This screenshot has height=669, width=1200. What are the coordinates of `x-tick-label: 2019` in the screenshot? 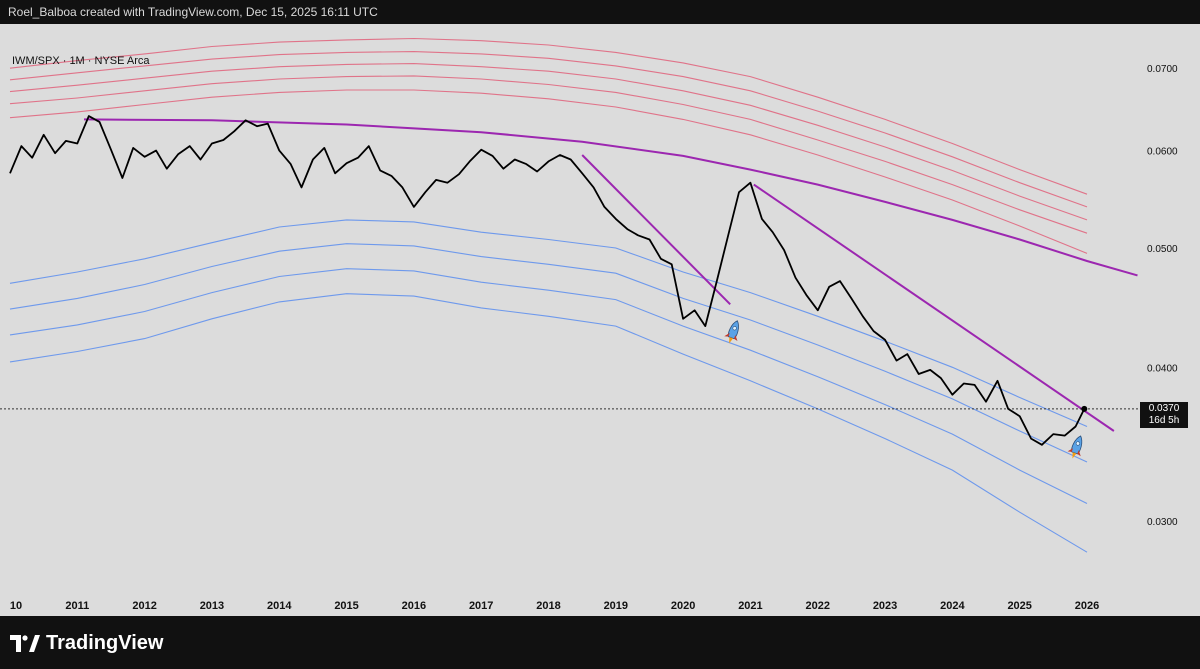 It's located at (616, 606).